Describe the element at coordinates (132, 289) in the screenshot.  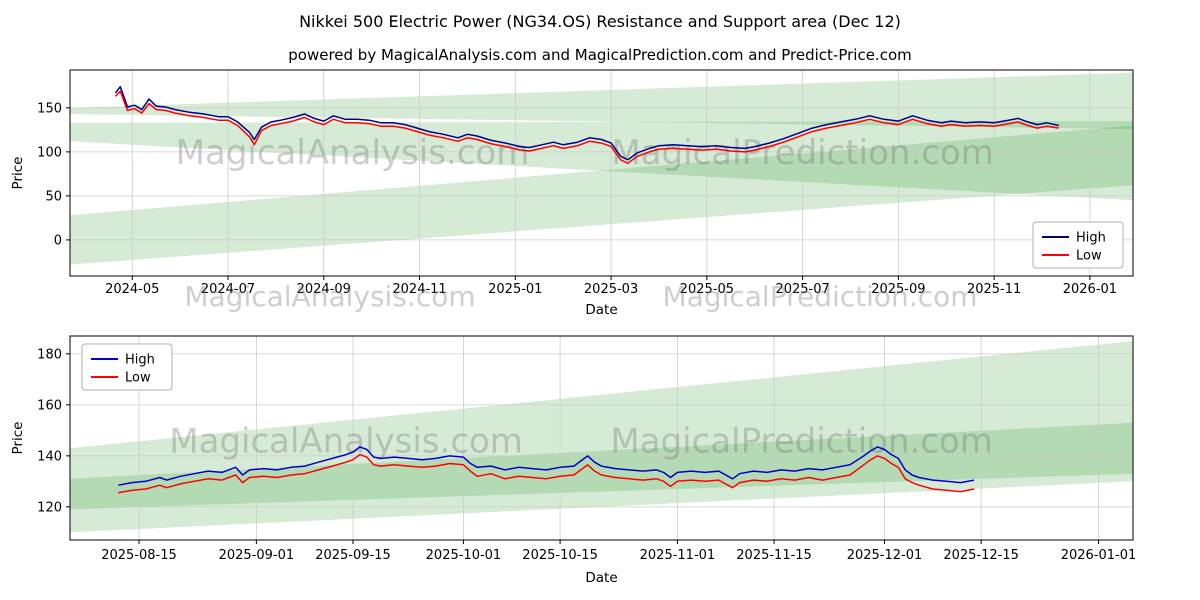
I see `x-tick-label: 2024-05` at that location.